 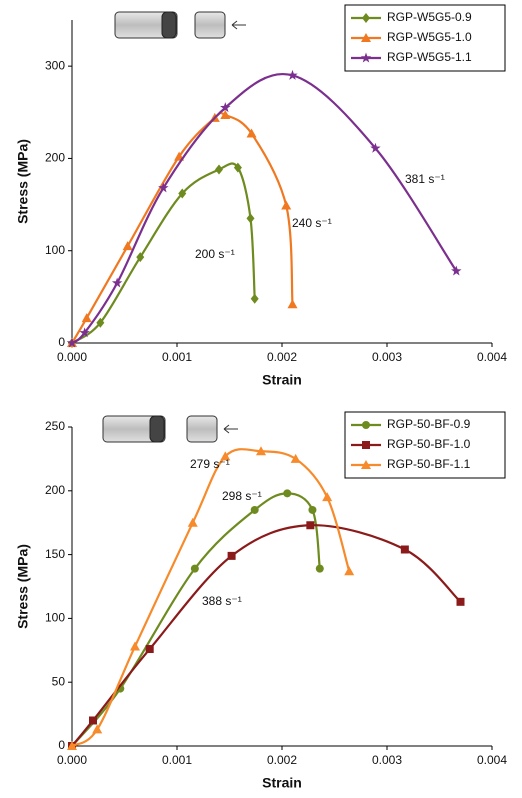 What do you see at coordinates (429, 424) in the screenshot?
I see `legend-label: RGP-50-BF-0.9` at bounding box center [429, 424].